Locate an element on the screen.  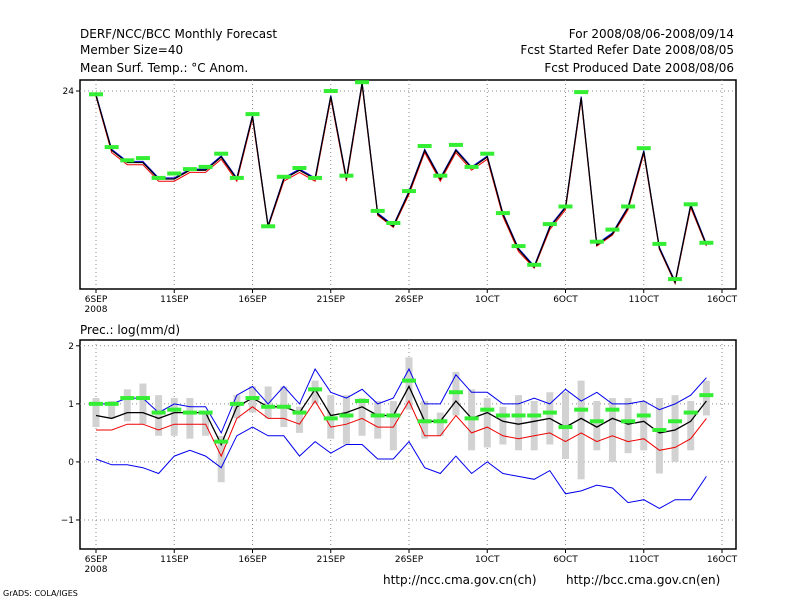
precipitation-ensemble_mean-line is located at coordinates (401, 415).